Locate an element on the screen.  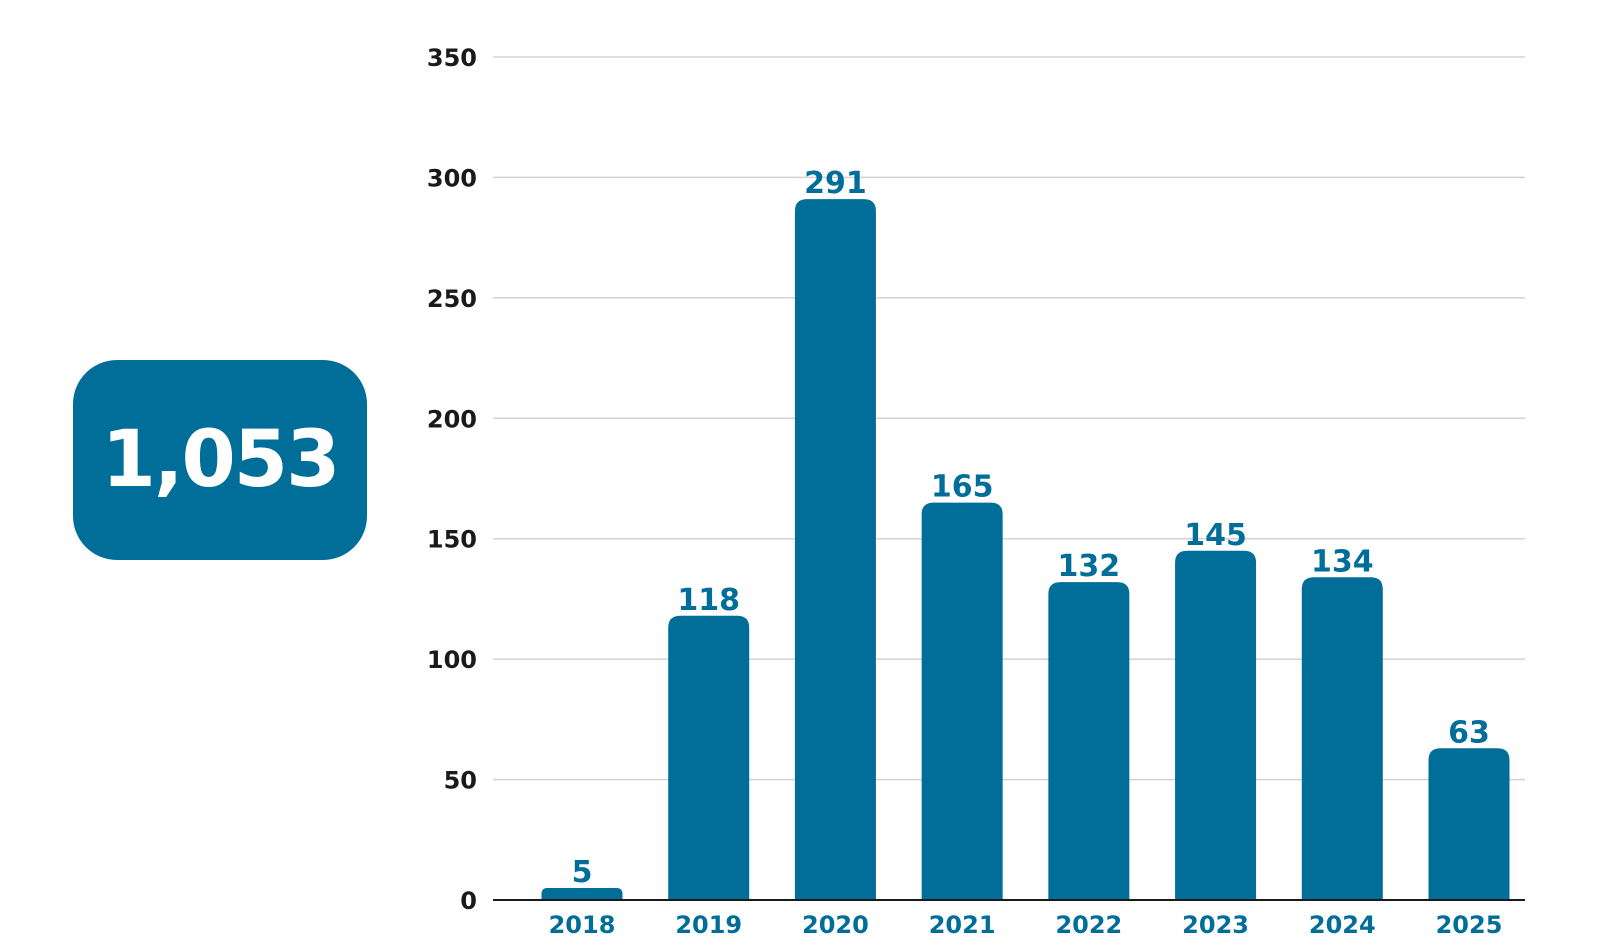
bar-2018 is located at coordinates (582, 893).